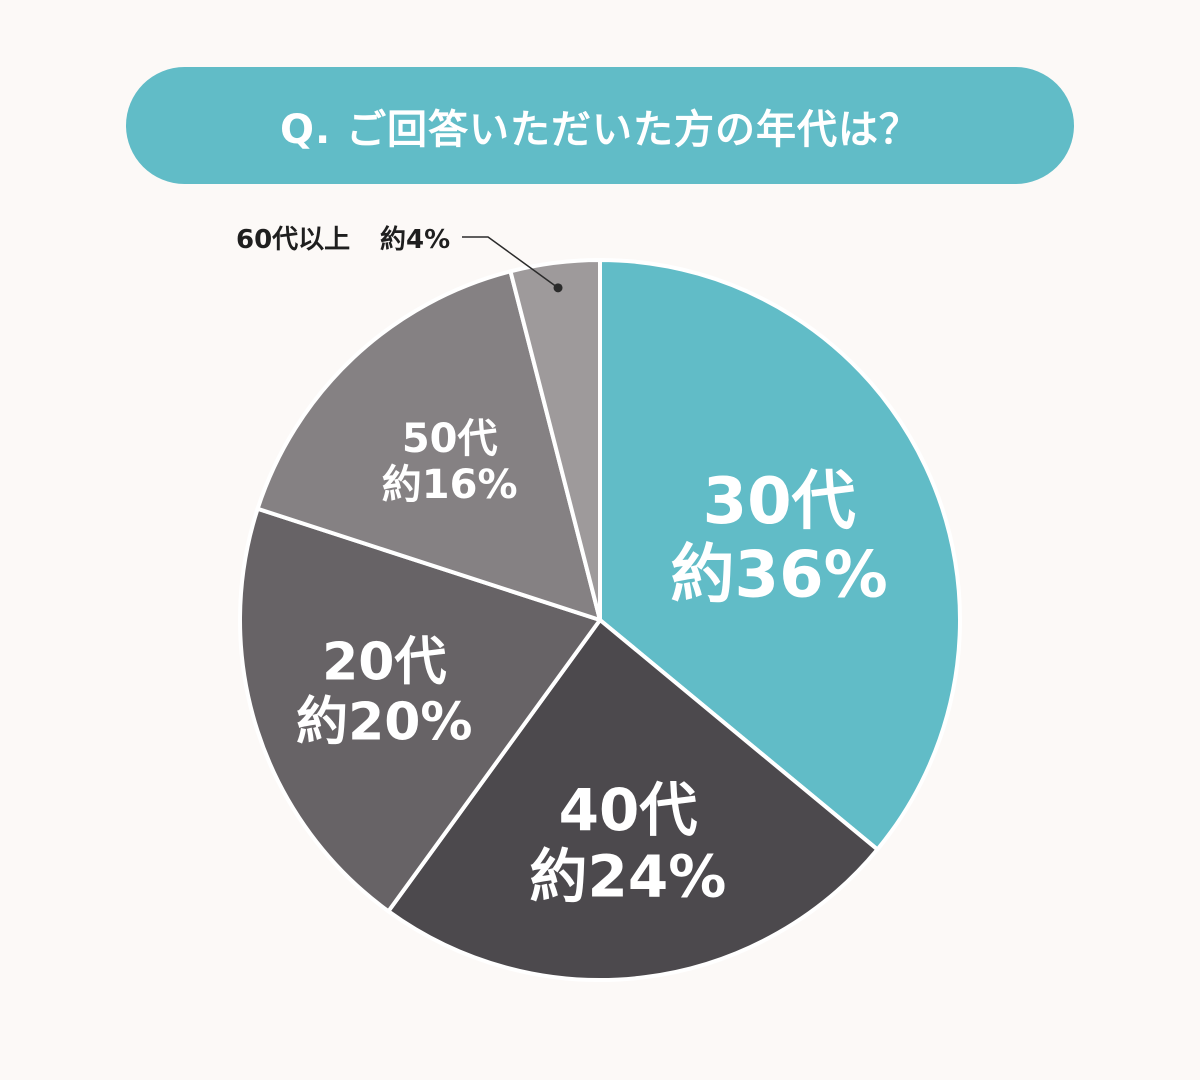 The width and height of the screenshot is (1200, 1080). I want to click on slice-2-wedge, so click(633, 800).